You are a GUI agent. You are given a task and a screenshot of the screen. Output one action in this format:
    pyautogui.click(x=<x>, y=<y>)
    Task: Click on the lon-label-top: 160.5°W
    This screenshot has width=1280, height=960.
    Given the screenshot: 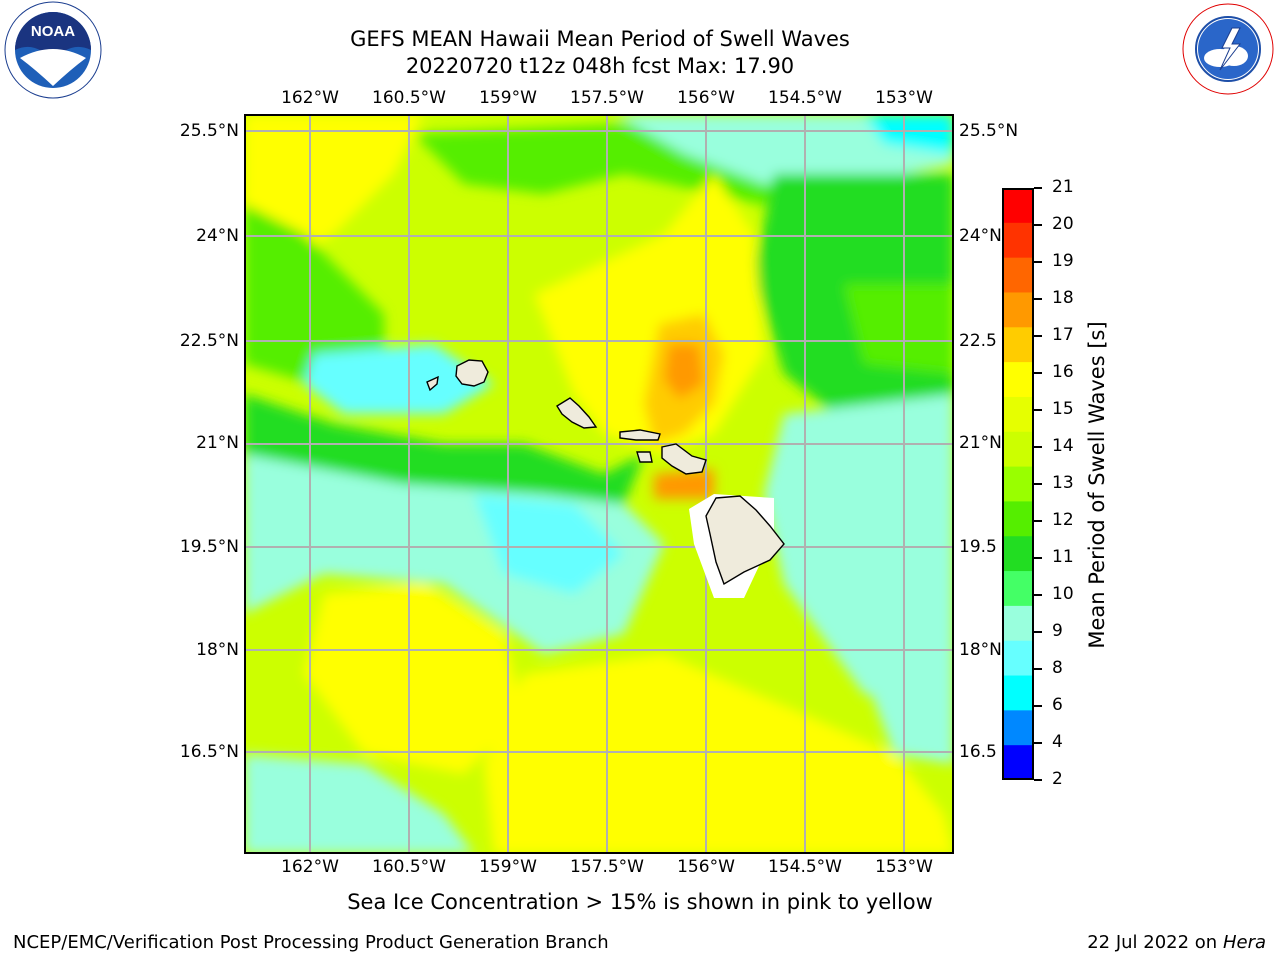 What is the action you would take?
    pyautogui.click(x=409, y=98)
    